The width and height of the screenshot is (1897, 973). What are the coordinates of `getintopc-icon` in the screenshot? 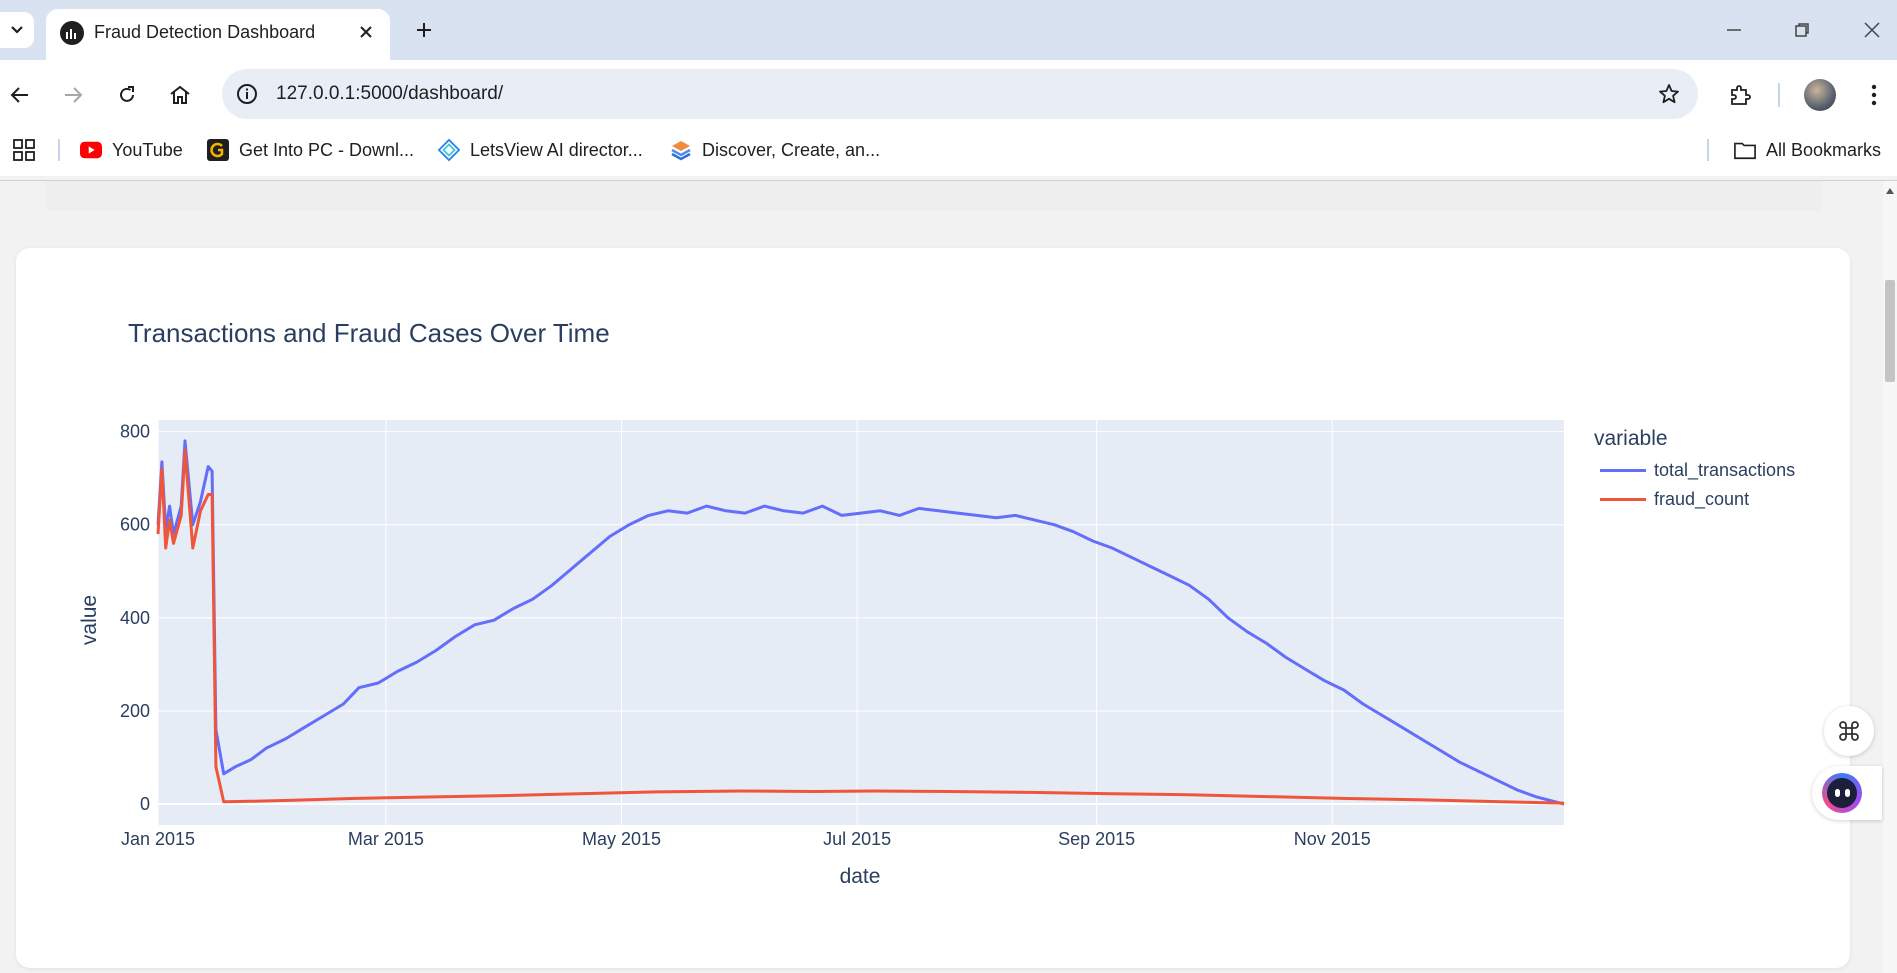 It's located at (218, 150).